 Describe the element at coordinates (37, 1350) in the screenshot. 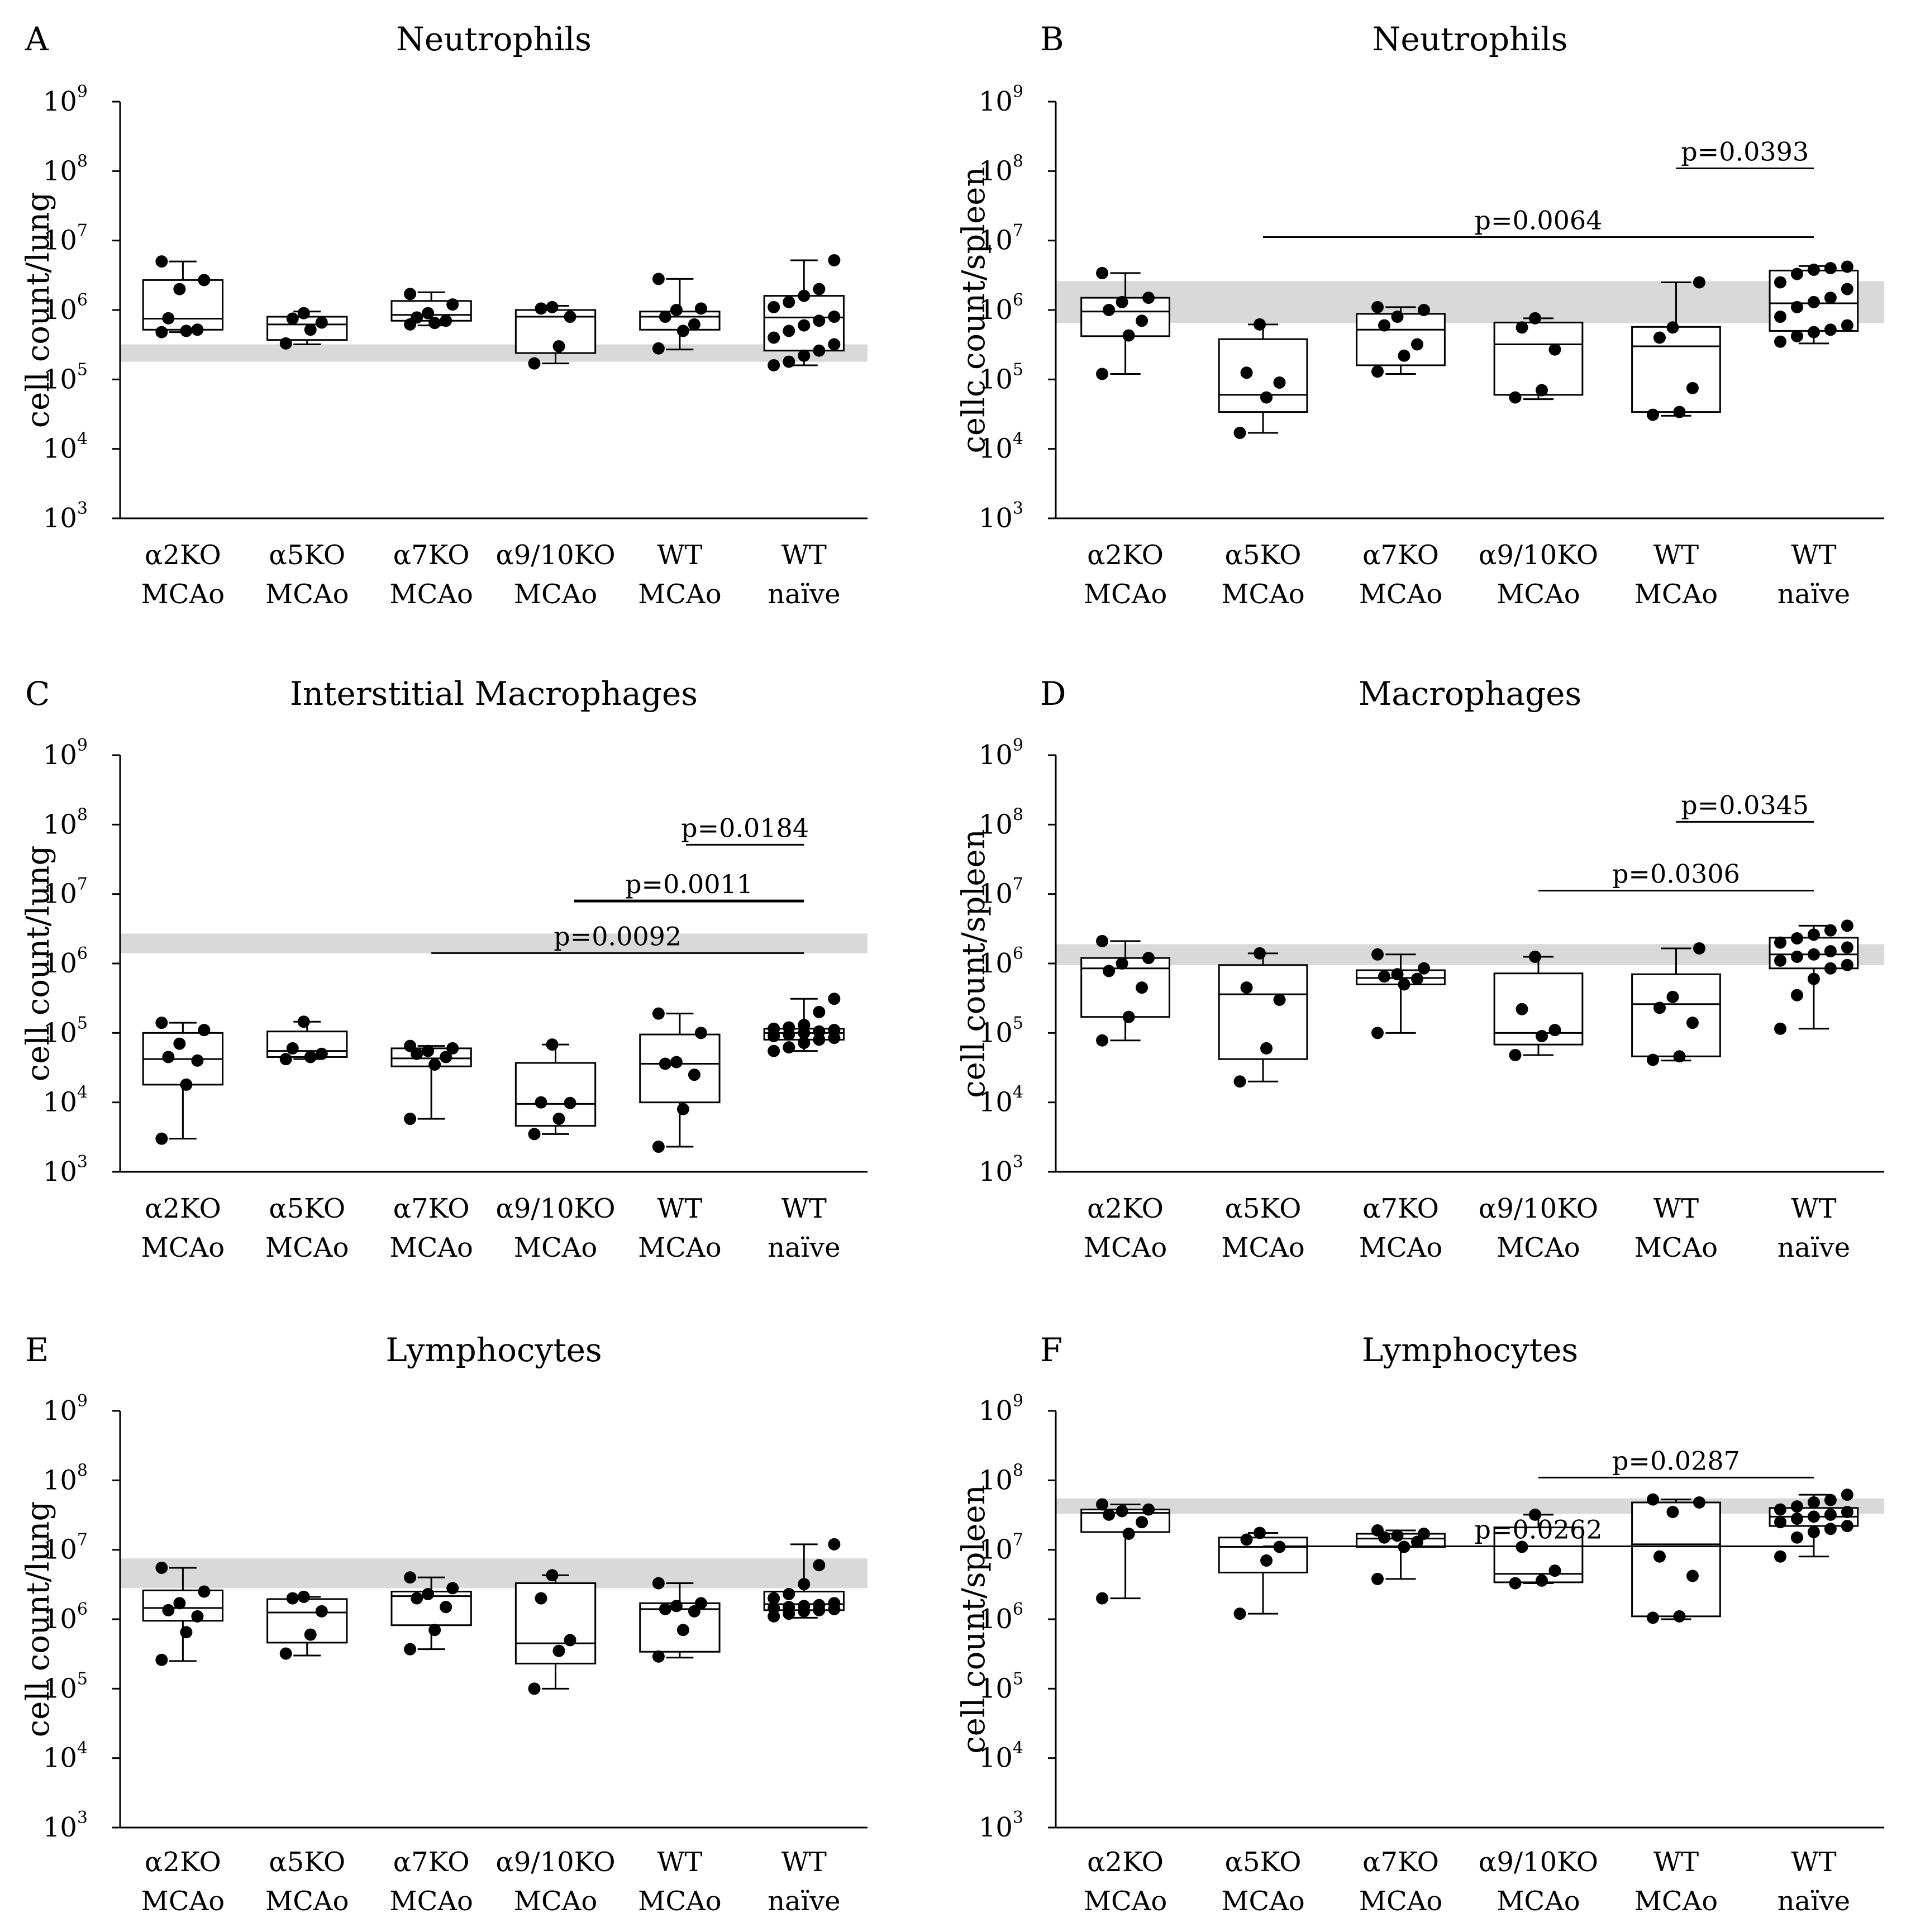

I see `panel-letter: E` at that location.